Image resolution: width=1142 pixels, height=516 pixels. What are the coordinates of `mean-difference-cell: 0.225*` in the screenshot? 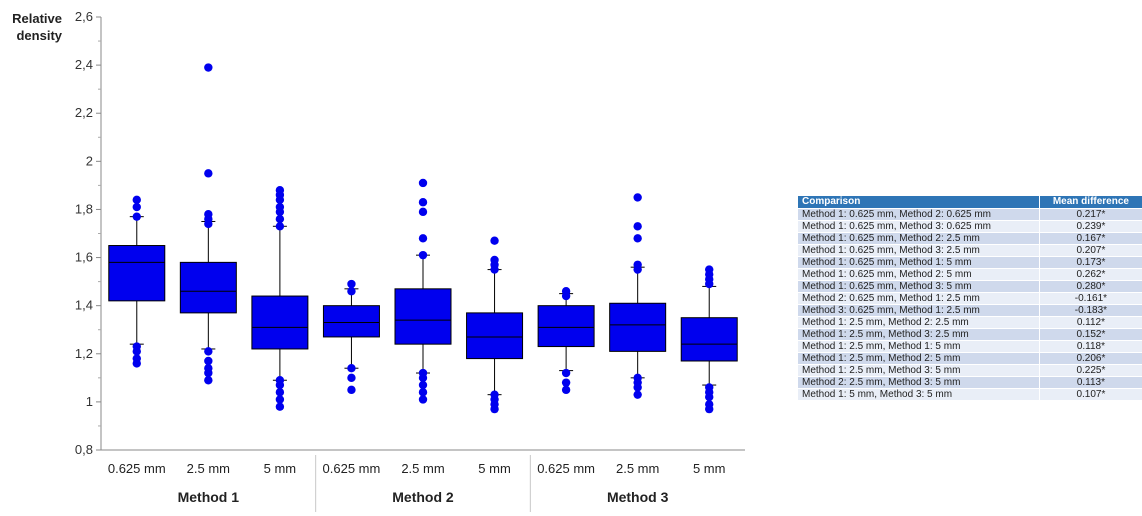 It's located at (1090, 370).